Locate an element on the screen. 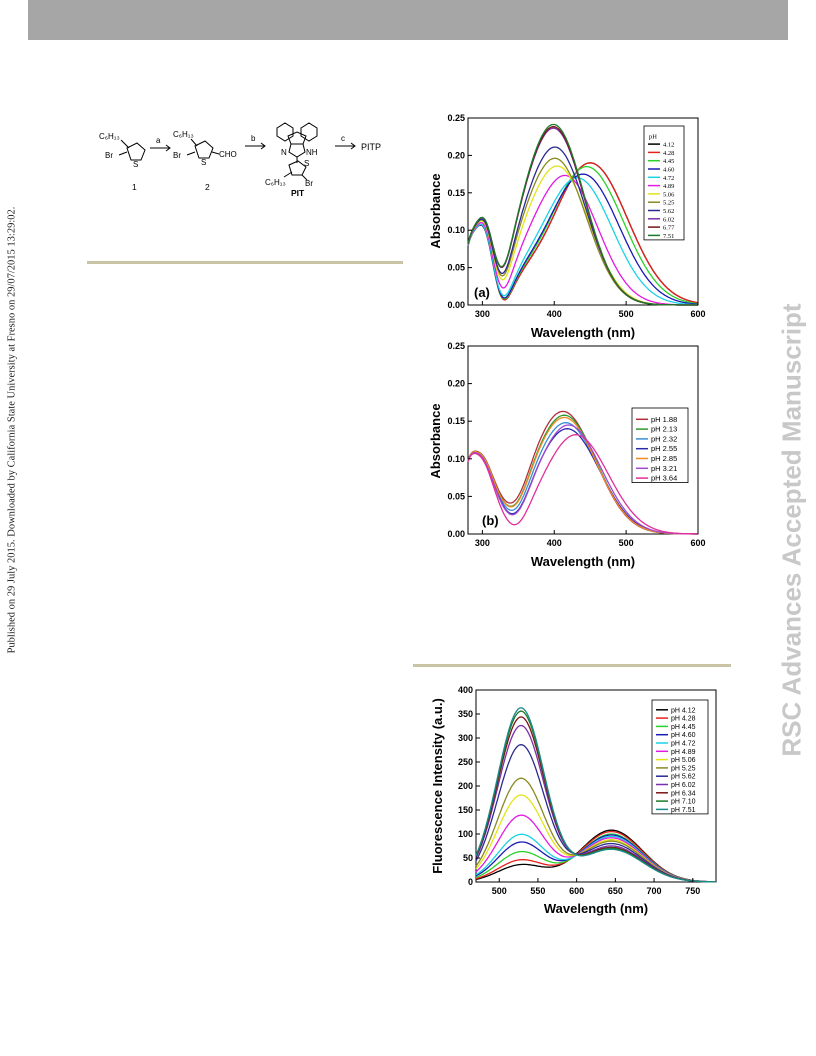 Image resolution: width=816 pixels, height=1056 pixels. legend-title: pH is located at coordinates (653, 136).